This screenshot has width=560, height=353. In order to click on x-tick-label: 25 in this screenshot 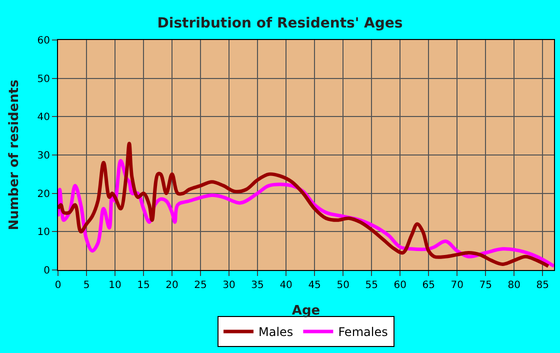, I will do `click(200, 285)`.